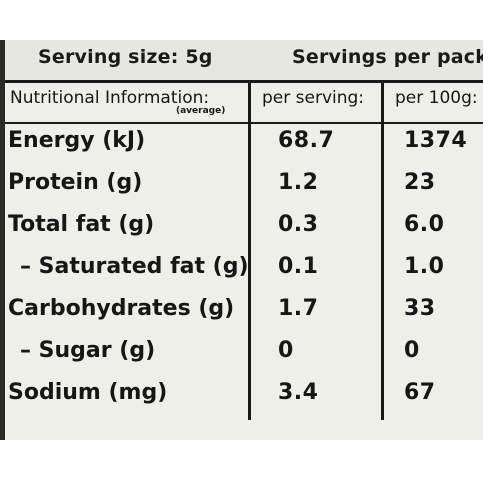 The height and width of the screenshot is (483, 483). What do you see at coordinates (201, 111) in the screenshot?
I see `average-note: (average)` at bounding box center [201, 111].